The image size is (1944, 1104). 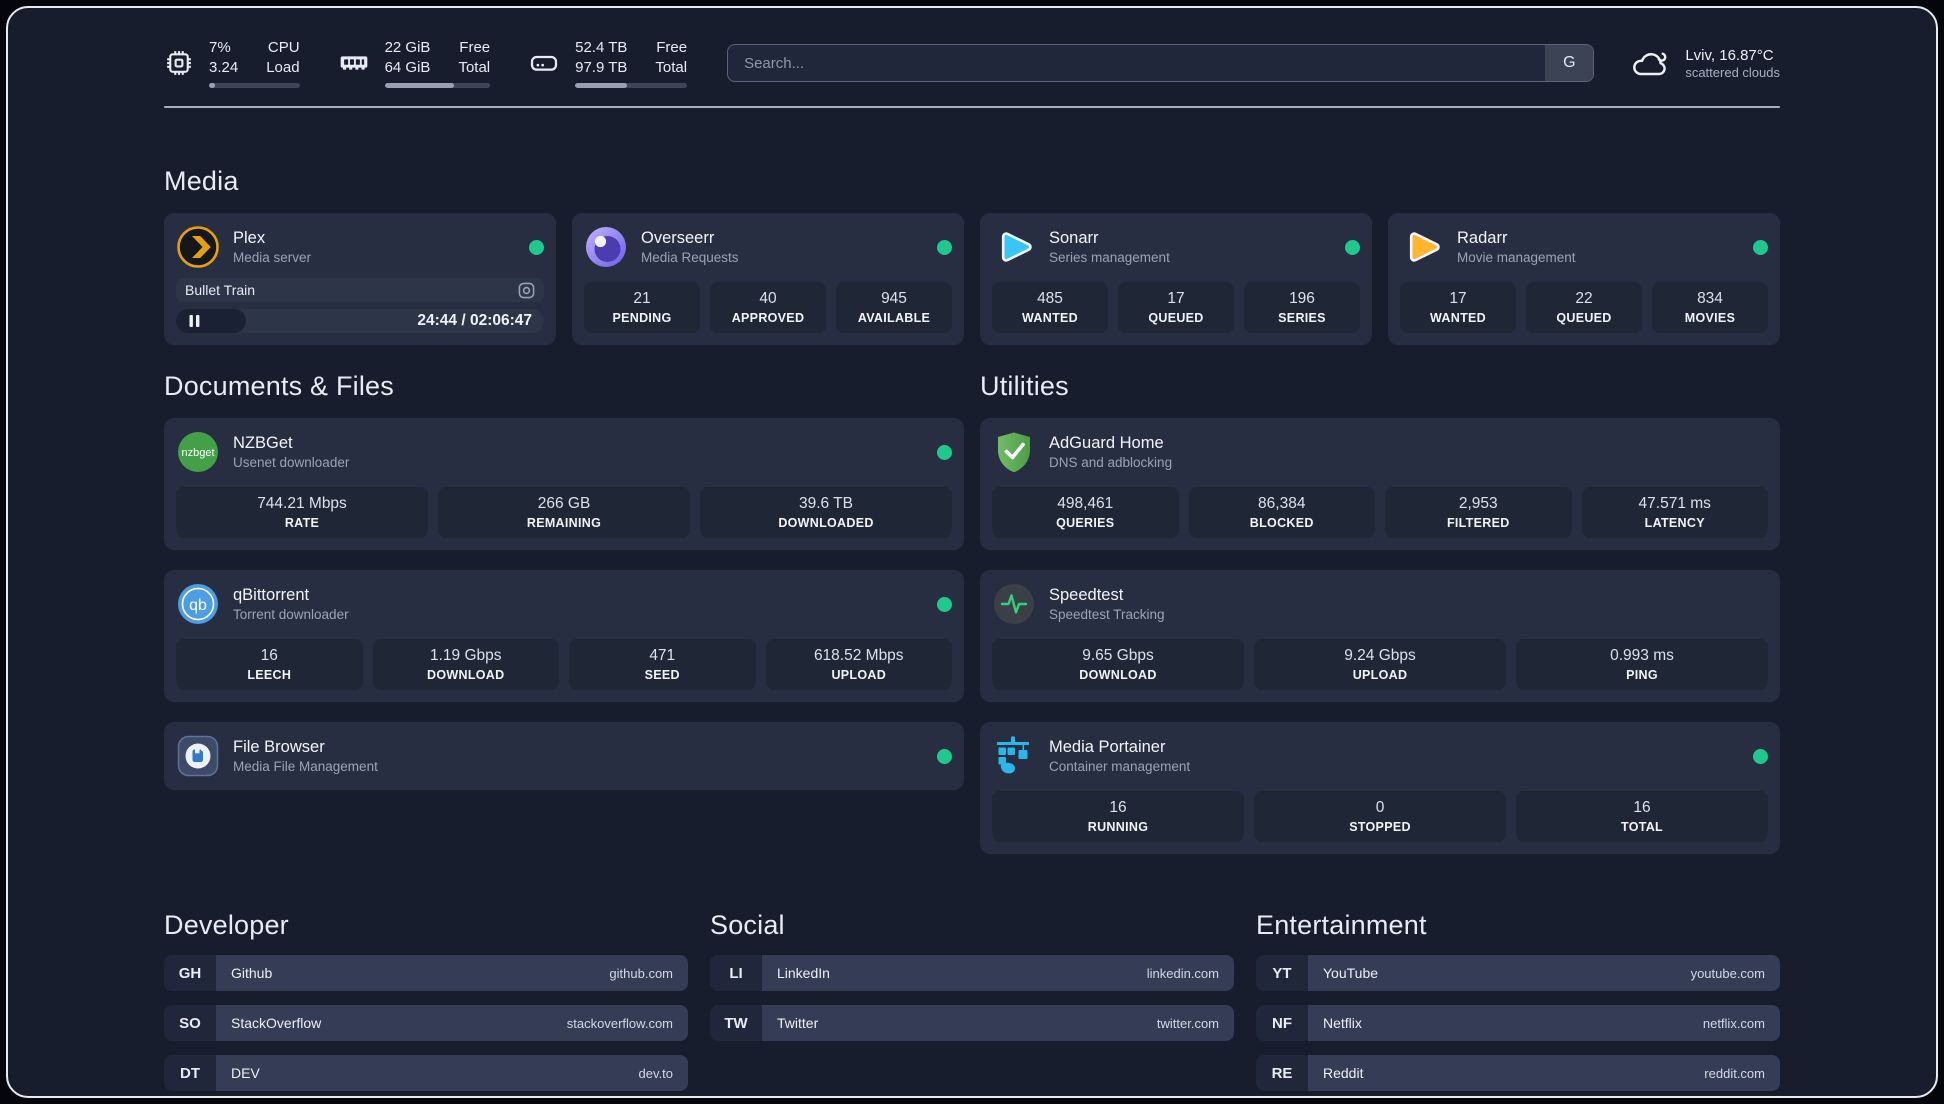 What do you see at coordinates (1516, 257) in the screenshot?
I see `app-description: Movie management` at bounding box center [1516, 257].